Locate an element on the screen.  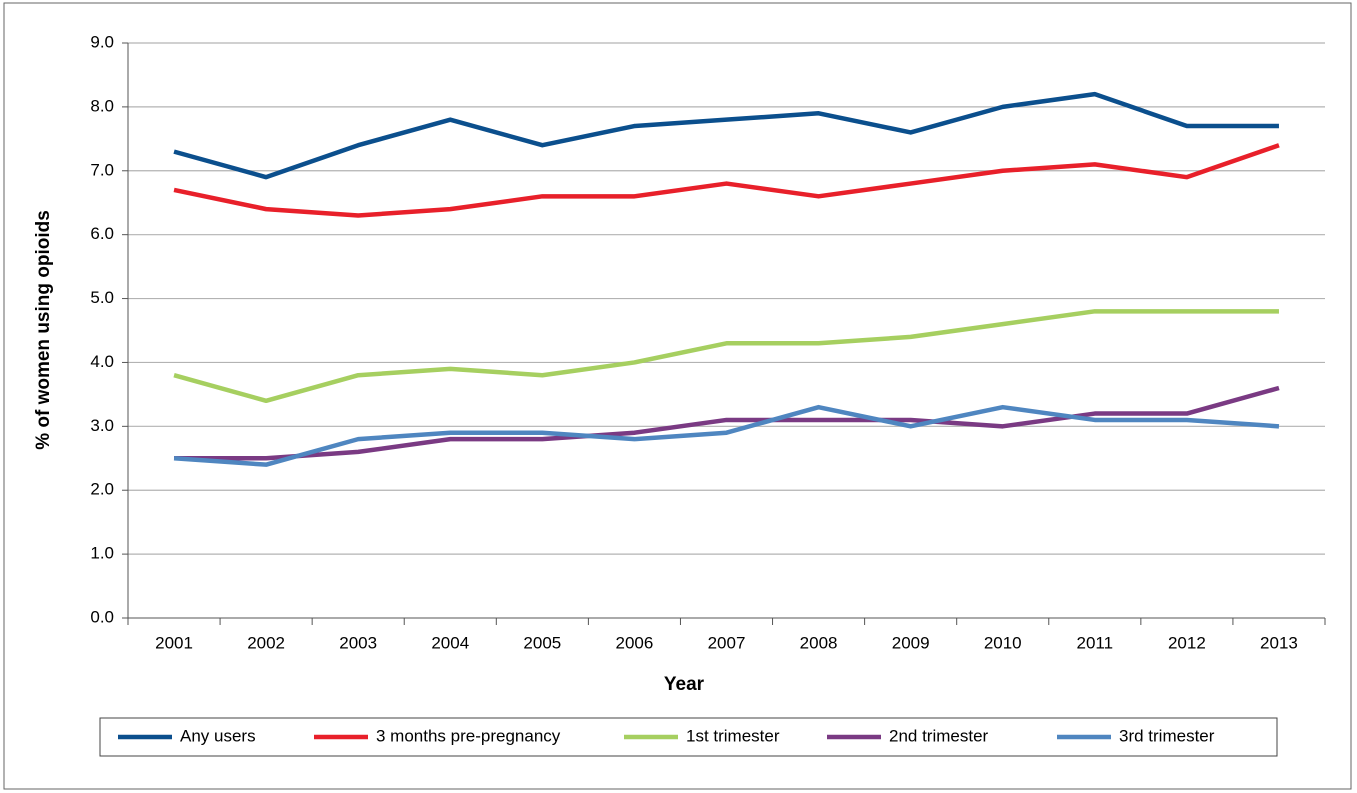
y-tick-label: 0.0 is located at coordinates (102, 616).